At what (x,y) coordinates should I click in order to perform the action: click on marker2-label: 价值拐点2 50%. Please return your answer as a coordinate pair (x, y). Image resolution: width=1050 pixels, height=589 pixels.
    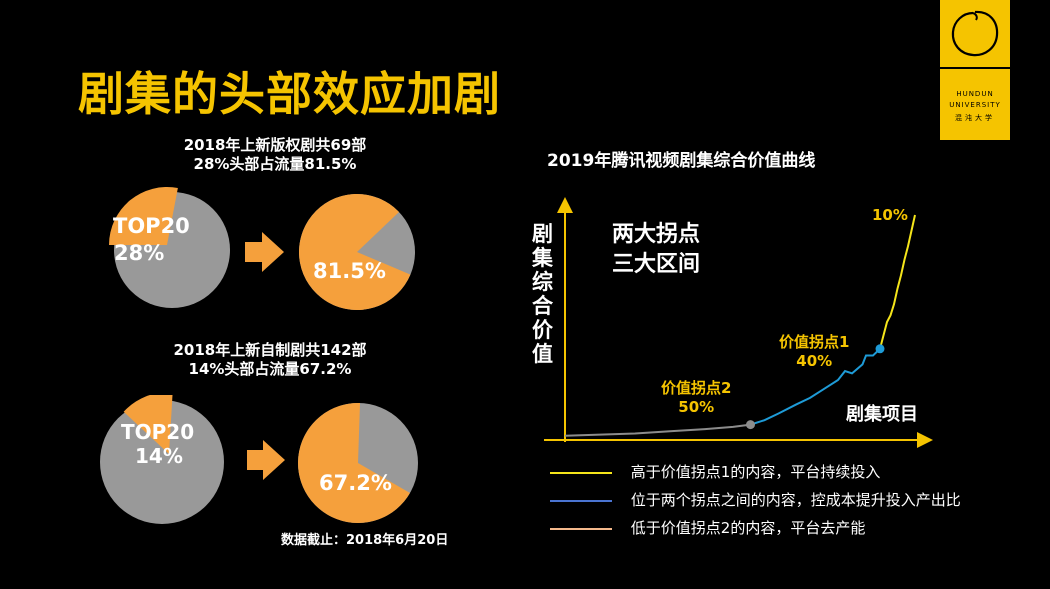
    Looking at the image, I should click on (696, 398).